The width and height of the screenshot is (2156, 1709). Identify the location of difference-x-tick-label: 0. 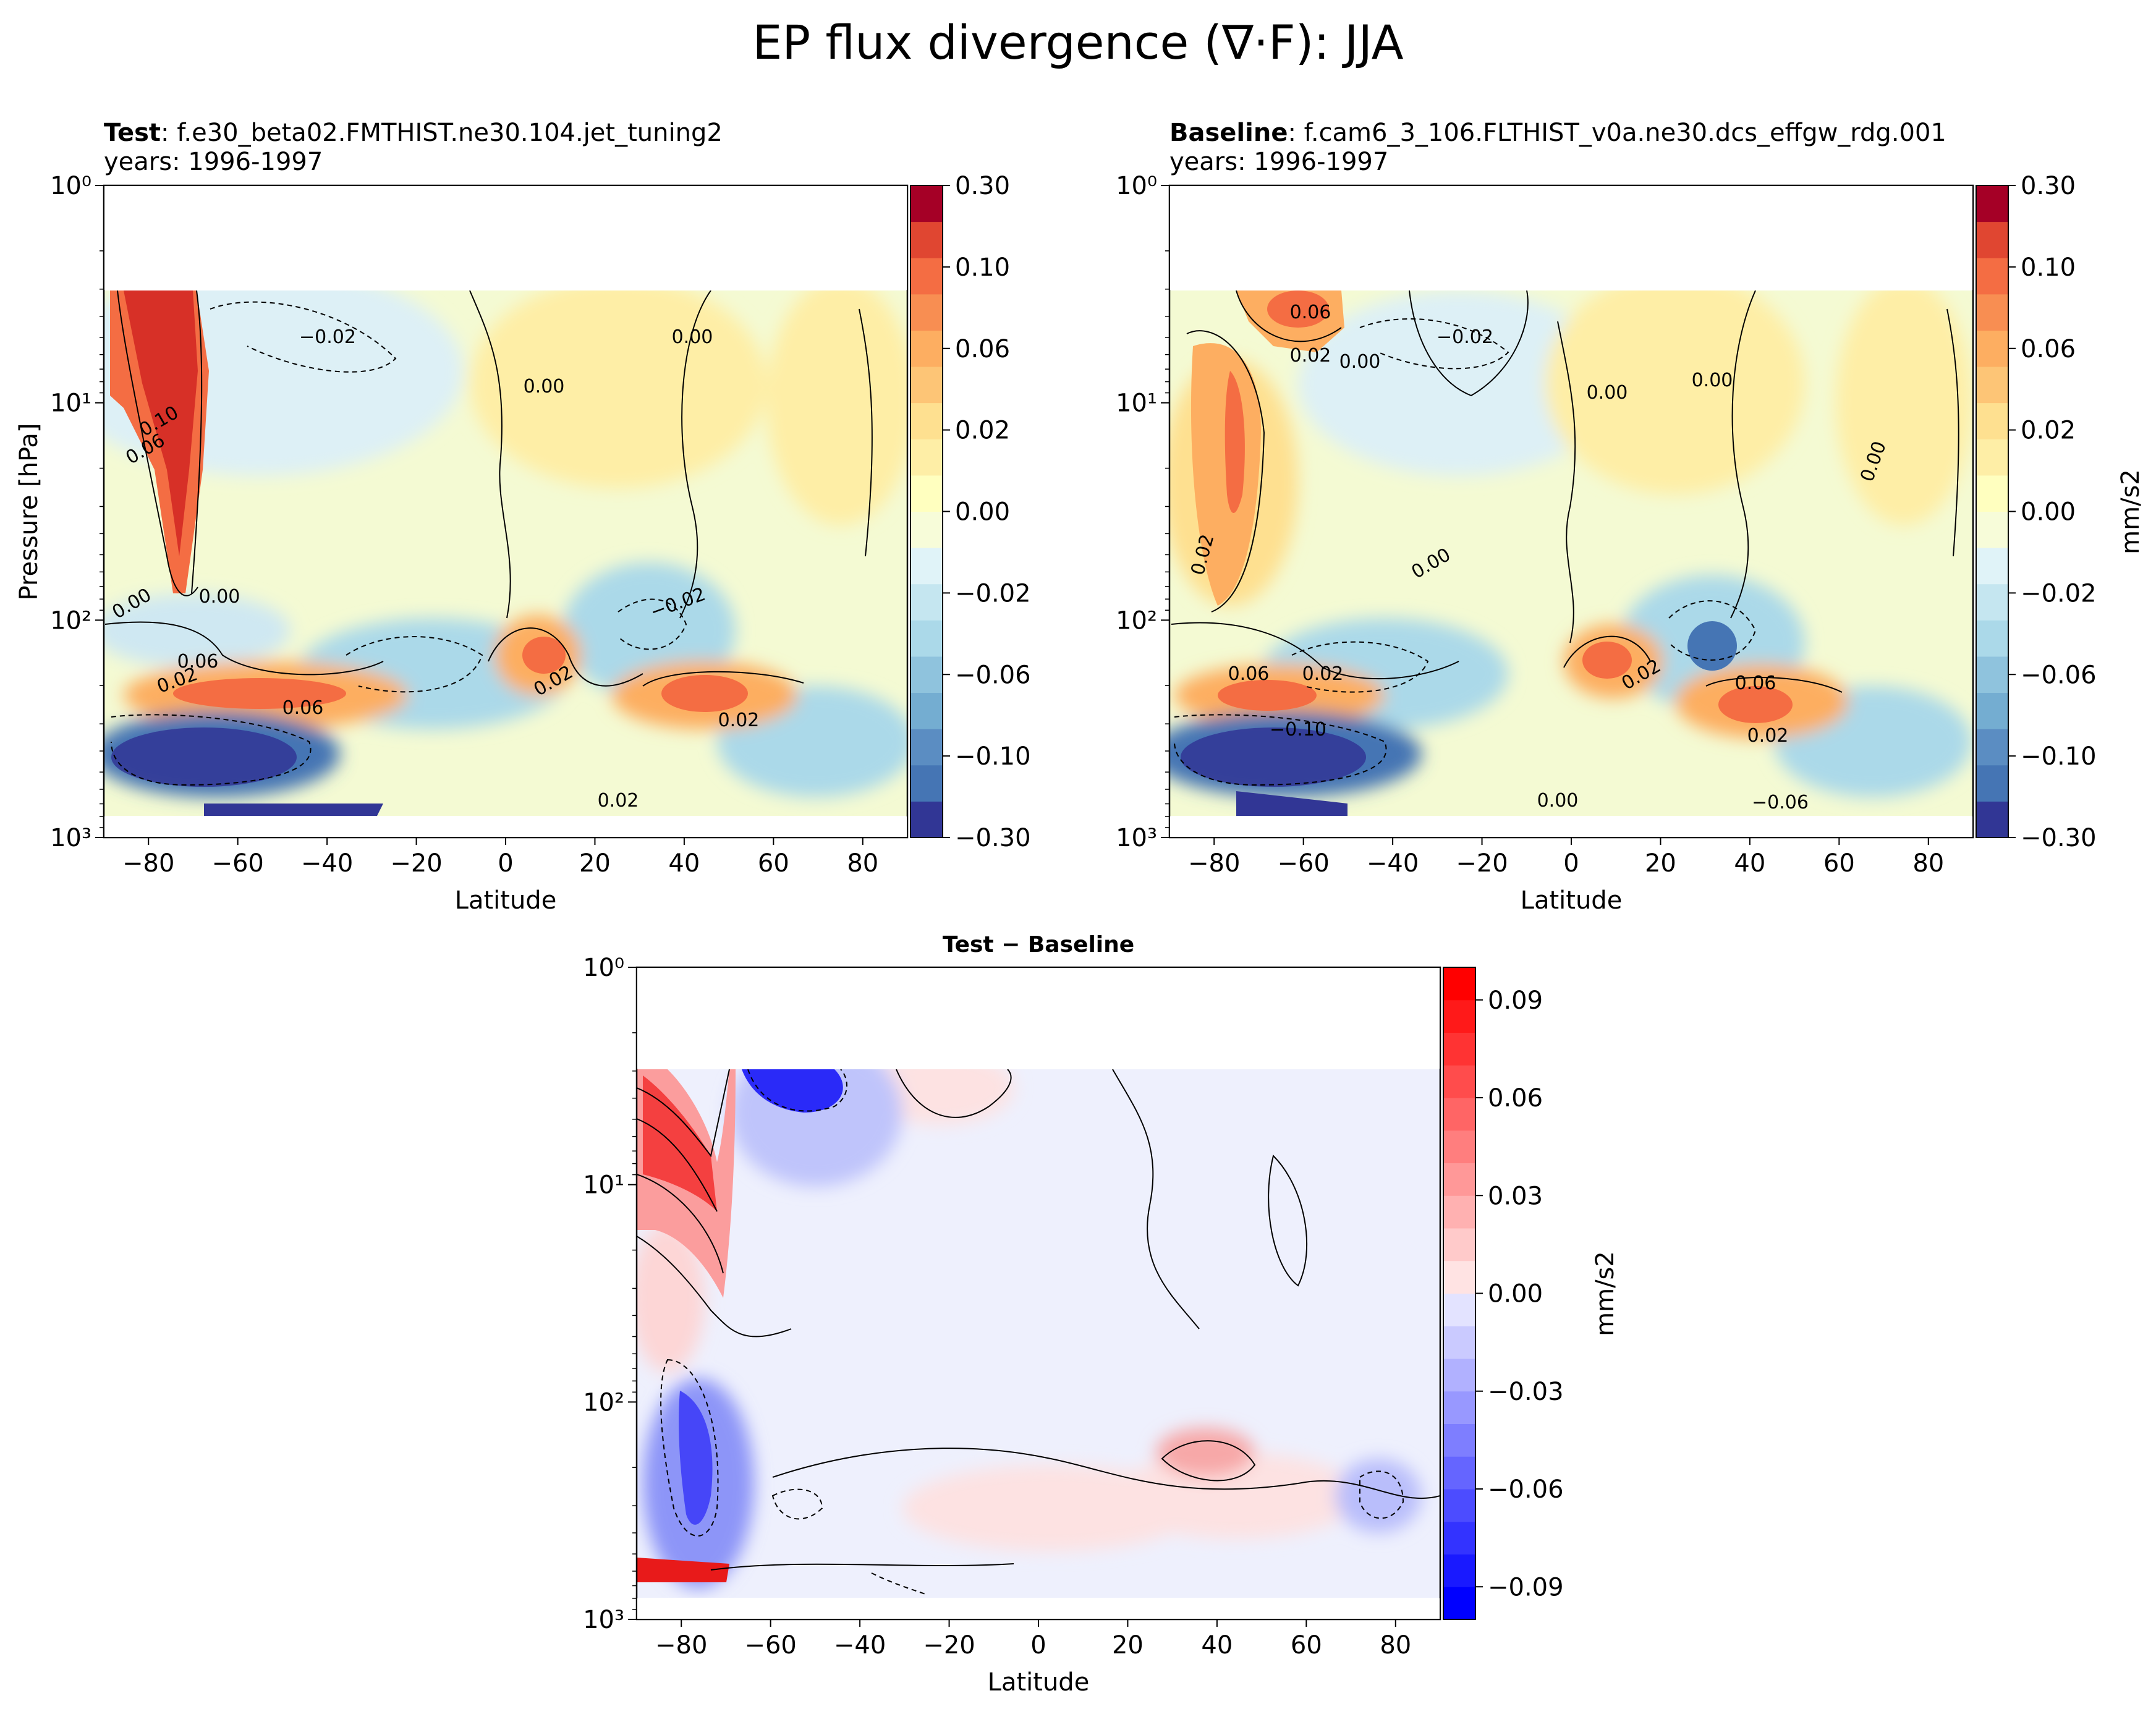
(1038, 1645).